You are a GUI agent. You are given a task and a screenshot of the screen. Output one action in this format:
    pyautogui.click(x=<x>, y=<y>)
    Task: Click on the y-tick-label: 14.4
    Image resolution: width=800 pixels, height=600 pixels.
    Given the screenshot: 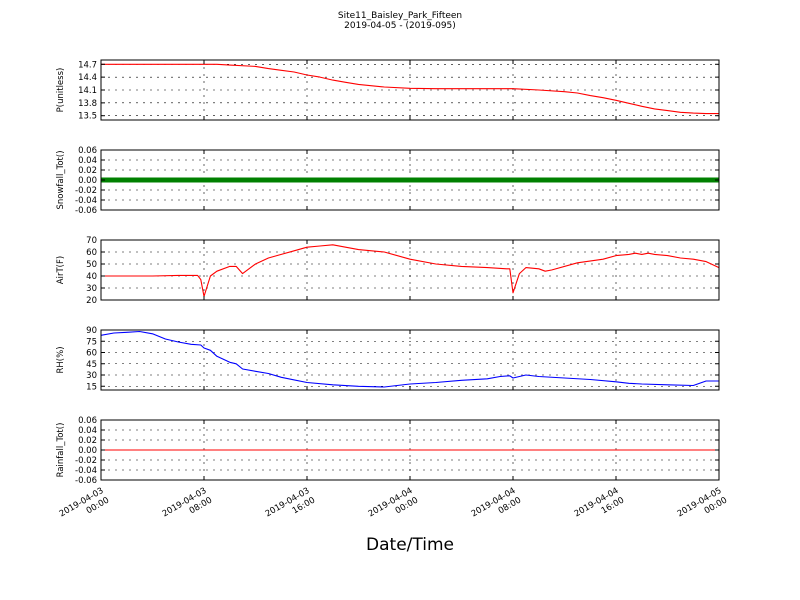 What is the action you would take?
    pyautogui.click(x=87, y=78)
    